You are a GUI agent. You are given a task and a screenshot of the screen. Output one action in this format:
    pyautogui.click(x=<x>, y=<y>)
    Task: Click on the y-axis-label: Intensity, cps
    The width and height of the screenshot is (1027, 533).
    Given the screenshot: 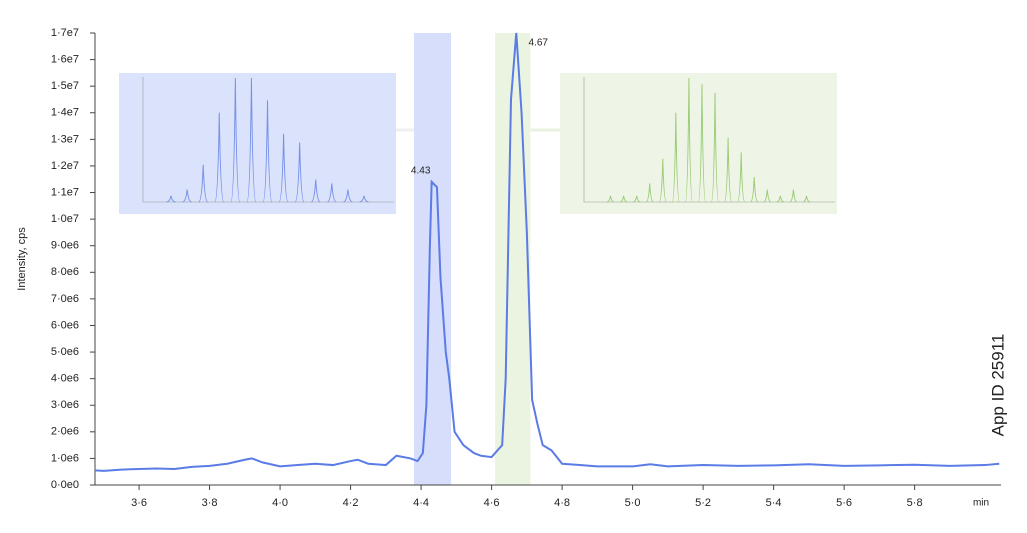 What is the action you would take?
    pyautogui.click(x=22, y=259)
    